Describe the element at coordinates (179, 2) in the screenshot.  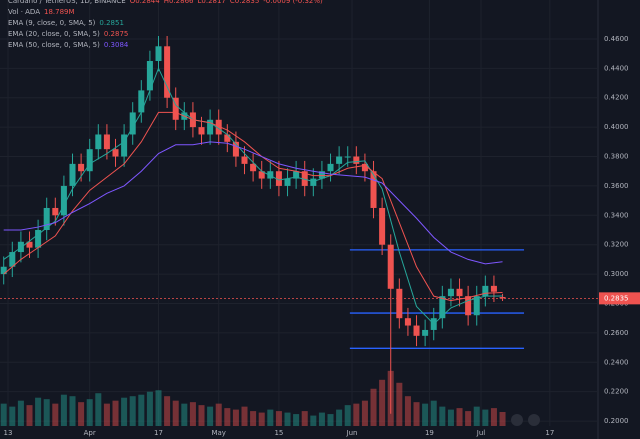
I see `header-text: H0.2866` at that location.